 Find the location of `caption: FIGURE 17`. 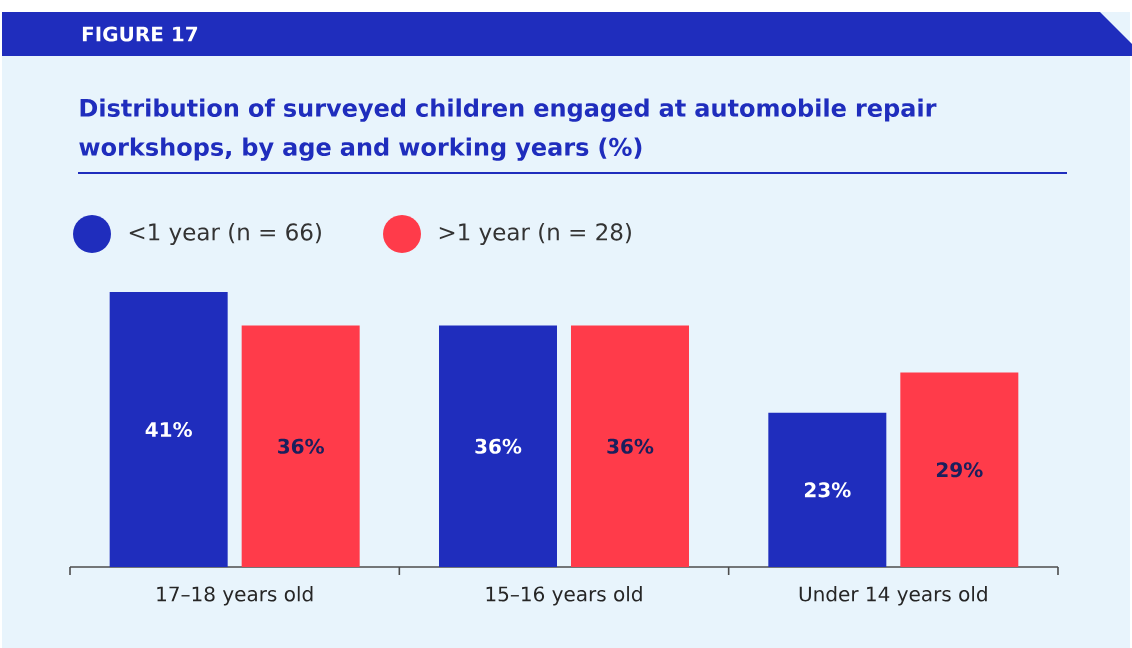

caption: FIGURE 17 is located at coordinates (140, 34).